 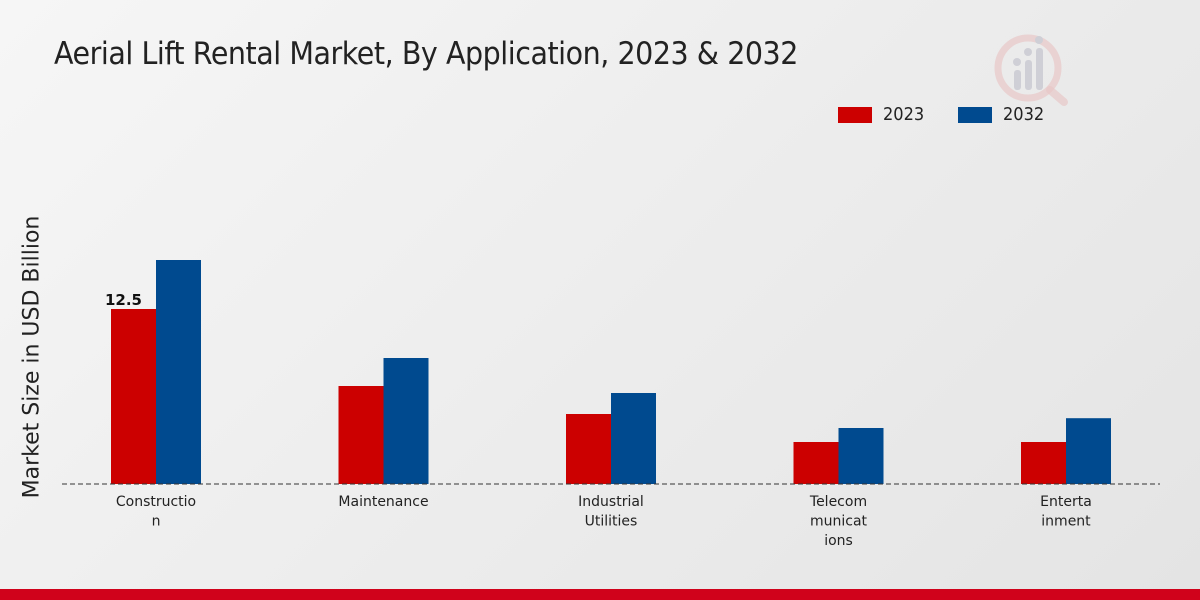 What do you see at coordinates (975, 115) in the screenshot?
I see `legend-swatch-2032` at bounding box center [975, 115].